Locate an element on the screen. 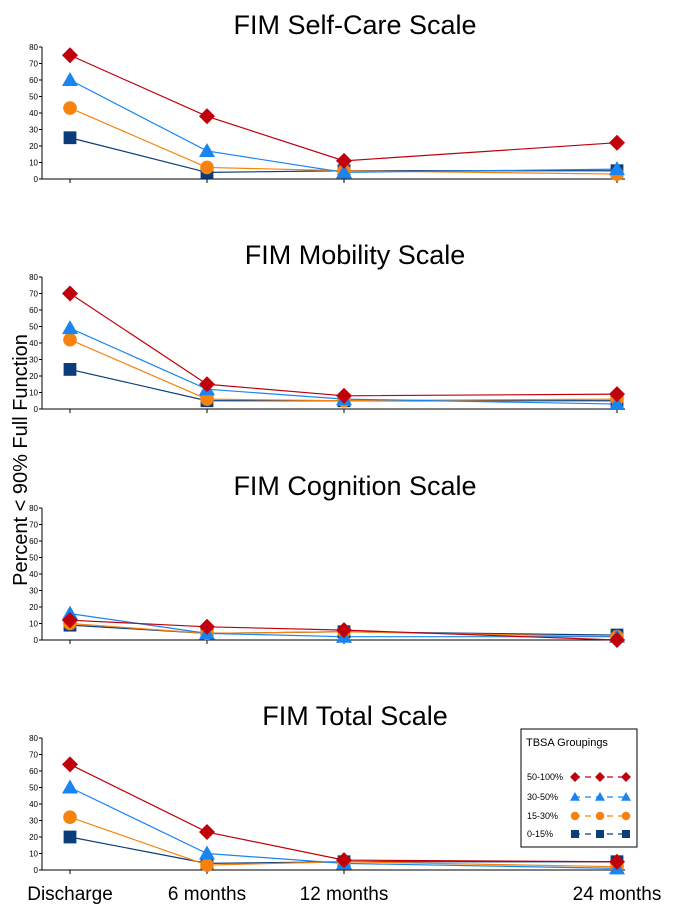 The height and width of the screenshot is (913, 686). legend-label: 30-50% is located at coordinates (542, 797).